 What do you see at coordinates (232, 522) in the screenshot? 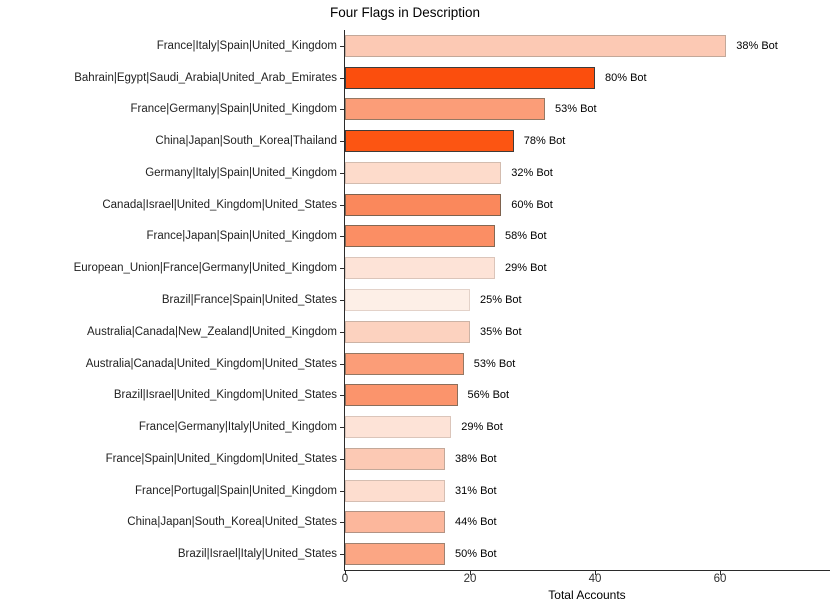
I see `y-axis-category-label: China|Japan|South_Korea|United_States` at bounding box center [232, 522].